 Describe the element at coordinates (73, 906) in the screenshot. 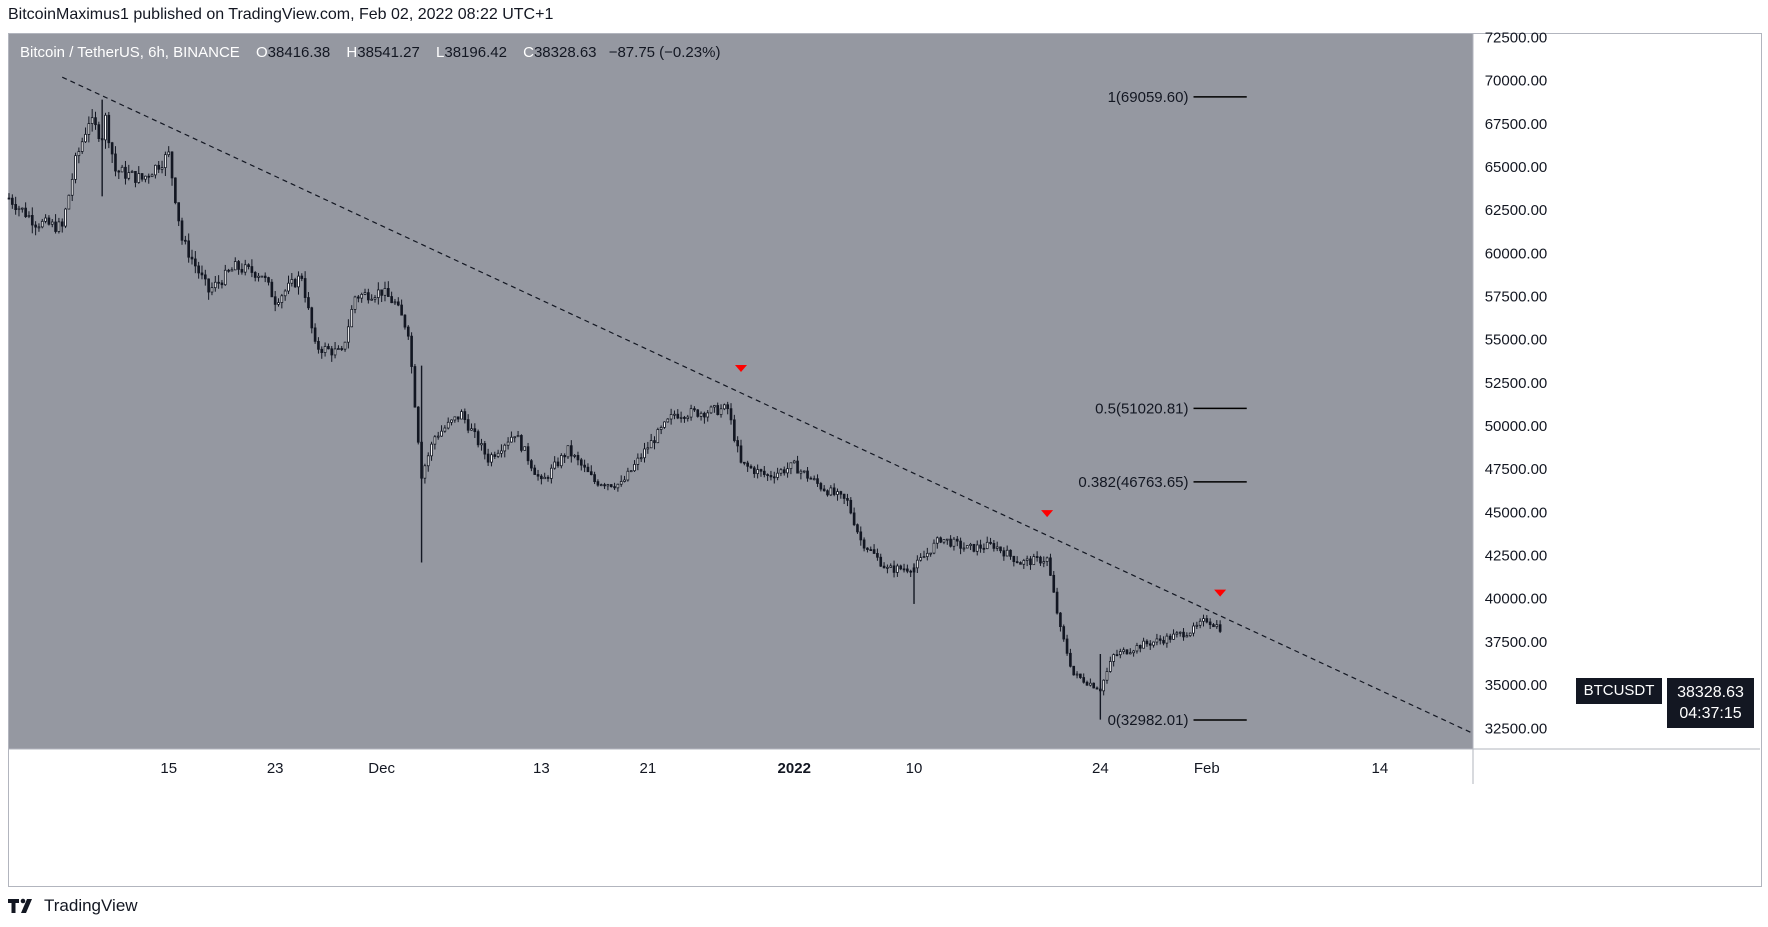

I see `footer: TradingView` at that location.